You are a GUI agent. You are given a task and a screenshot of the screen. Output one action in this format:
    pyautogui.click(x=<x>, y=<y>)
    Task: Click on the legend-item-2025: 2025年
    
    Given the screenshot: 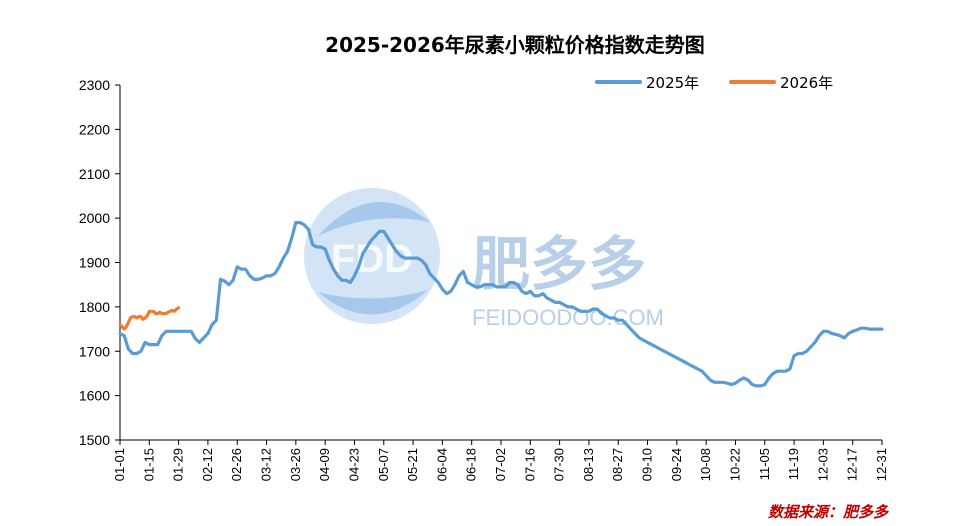 What is the action you would take?
    pyautogui.click(x=647, y=83)
    